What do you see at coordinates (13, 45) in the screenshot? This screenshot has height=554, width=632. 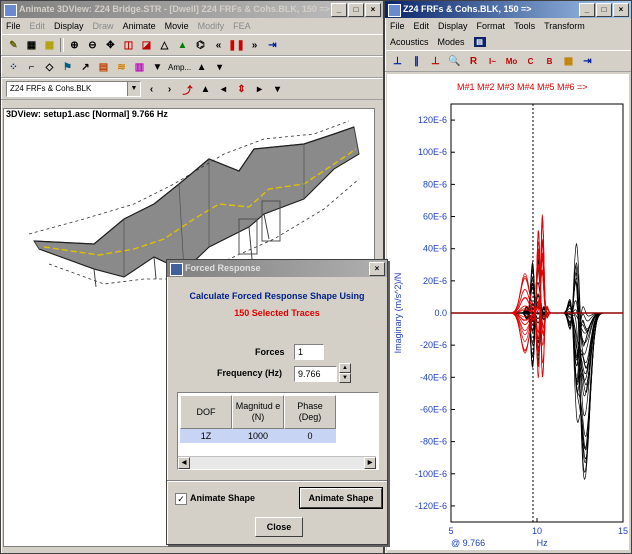 I see `edit-pen-icon: ✎` at bounding box center [13, 45].